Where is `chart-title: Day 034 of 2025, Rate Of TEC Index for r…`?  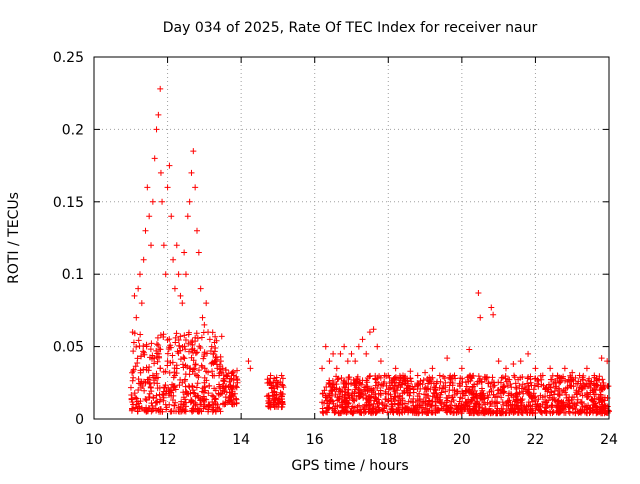 chart-title: Day 034 of 2025, Rate Of TEC Index for r… is located at coordinates (350, 28).